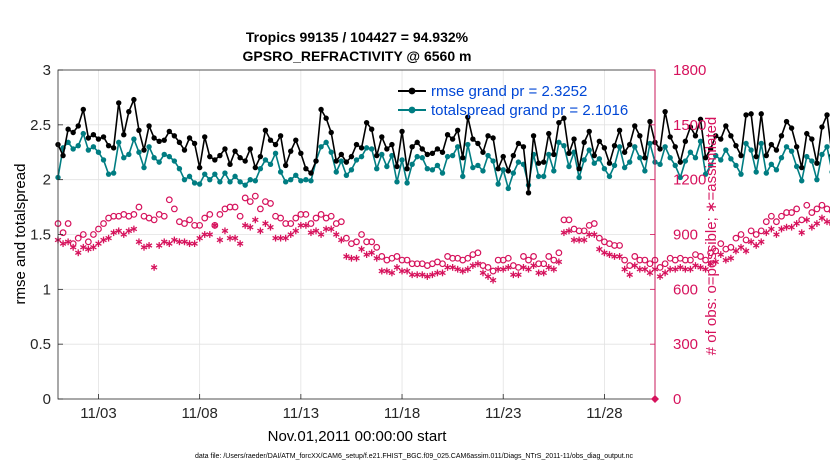 Image resolution: width=830 pixels, height=470 pixels. What do you see at coordinates (47, 70) in the screenshot?
I see `y-left-tick-label: 3` at bounding box center [47, 70].